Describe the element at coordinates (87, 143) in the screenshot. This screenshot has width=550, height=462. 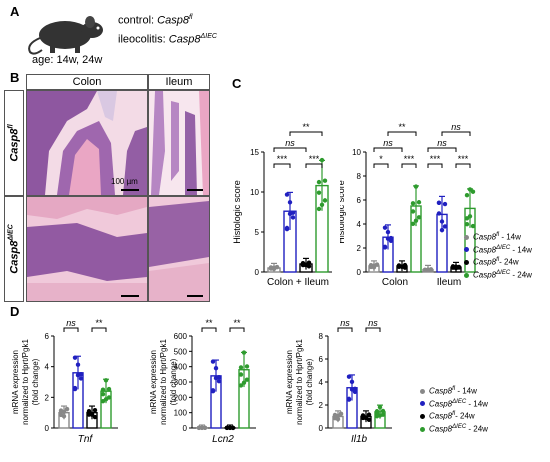
I see `histology-colon-fl: 100 µm` at that location.